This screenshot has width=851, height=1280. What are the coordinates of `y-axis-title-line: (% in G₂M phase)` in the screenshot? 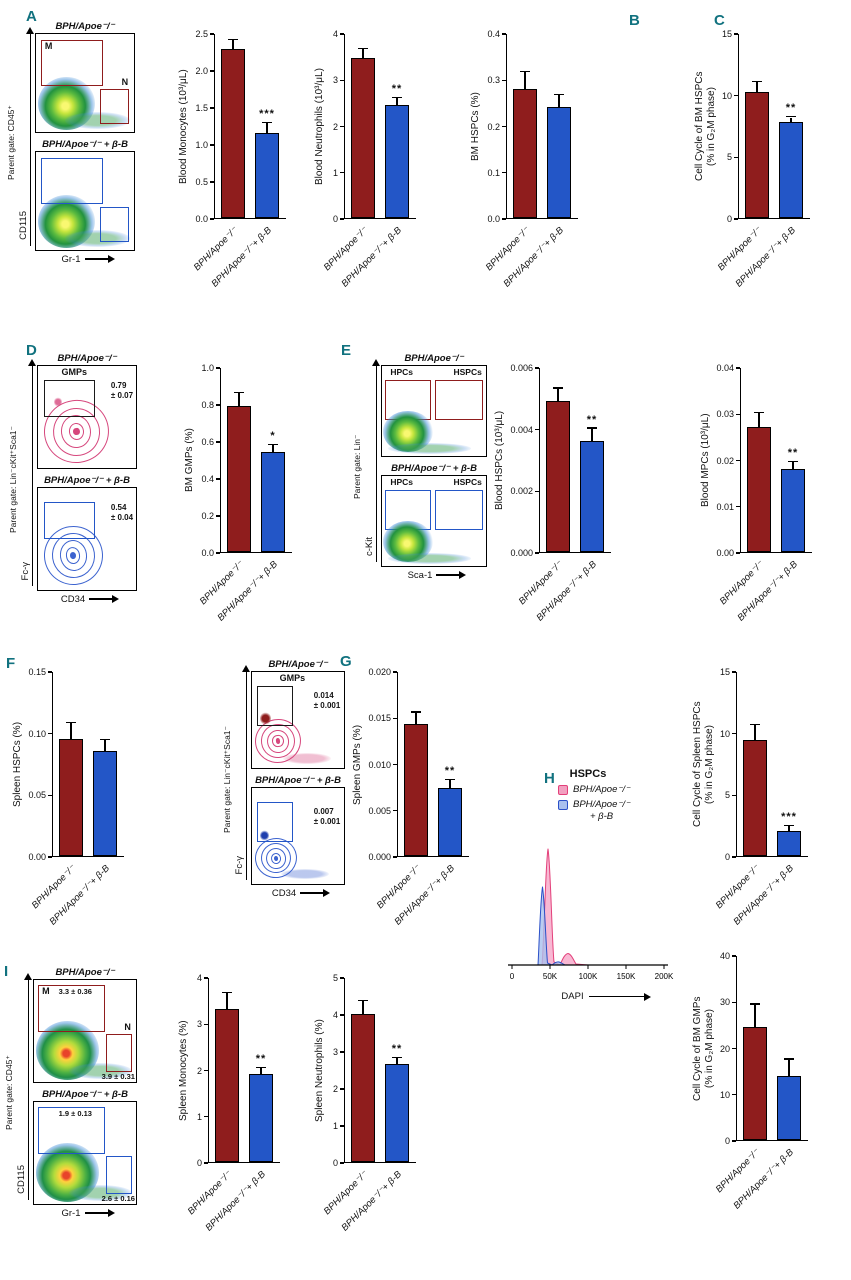 It's located at (709, 764).